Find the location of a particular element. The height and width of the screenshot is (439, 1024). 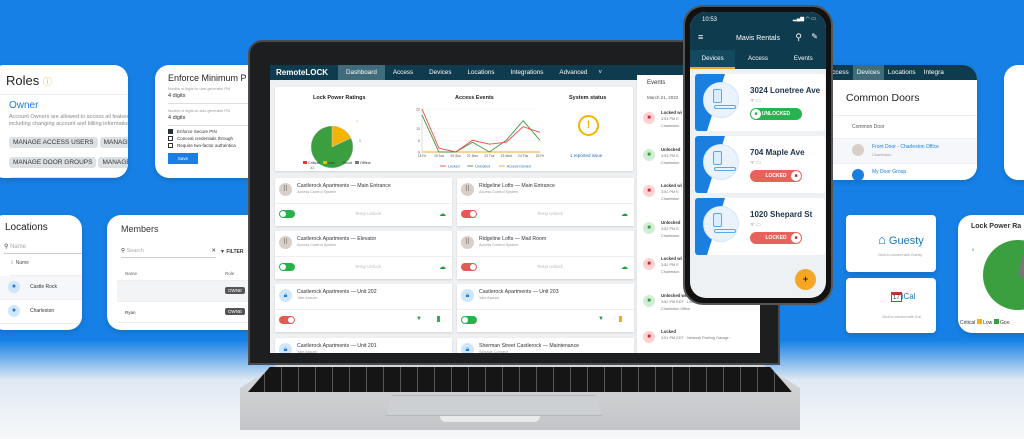

pin-option: Conceal credentials through is located at coordinates (216, 139).